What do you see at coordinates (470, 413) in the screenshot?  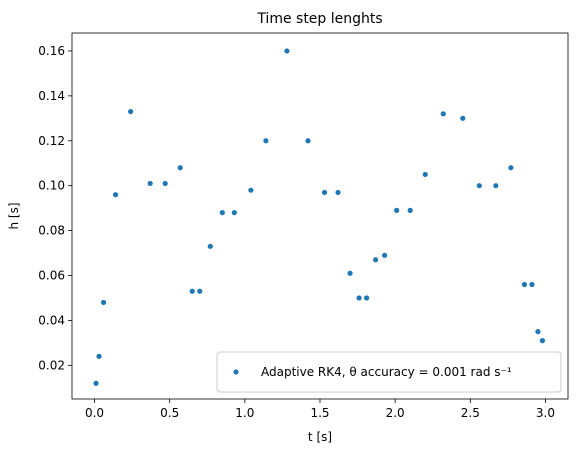 I see `x-tick-label: 2.5` at bounding box center [470, 413].